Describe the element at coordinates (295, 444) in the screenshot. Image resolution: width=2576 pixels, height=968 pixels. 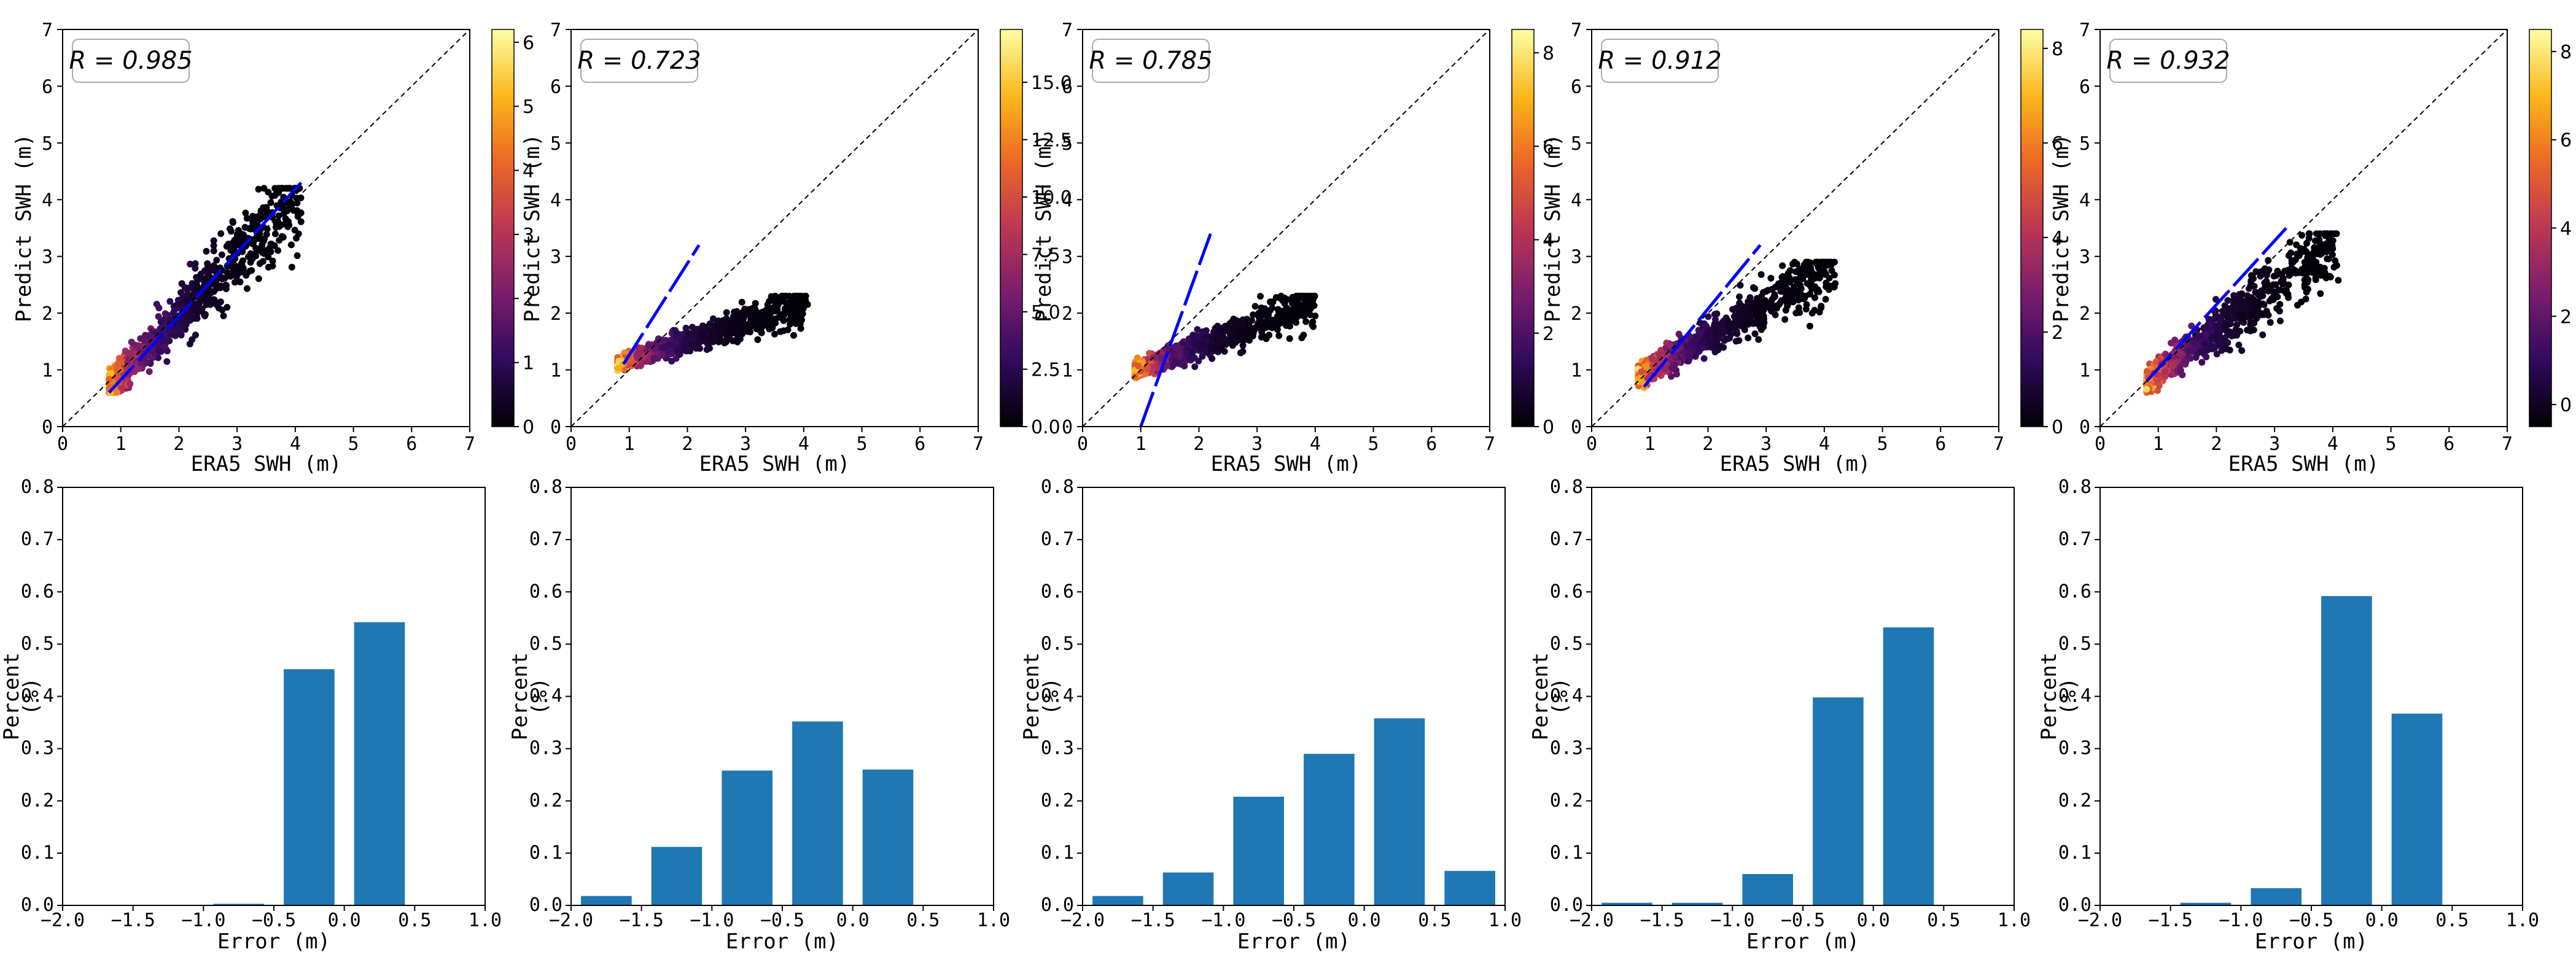
I see `x-tick-label: 4` at that location.